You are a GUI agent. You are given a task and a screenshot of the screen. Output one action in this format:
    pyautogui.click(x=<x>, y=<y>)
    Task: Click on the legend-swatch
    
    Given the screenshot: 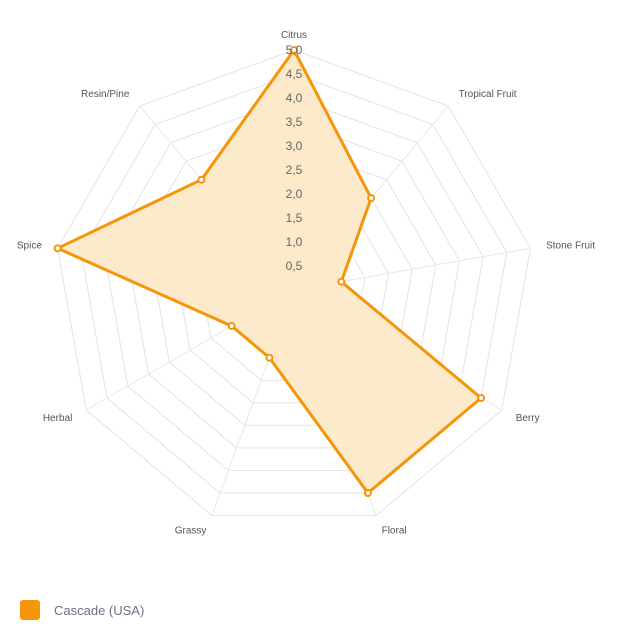 What is the action you would take?
    pyautogui.click(x=30, y=610)
    